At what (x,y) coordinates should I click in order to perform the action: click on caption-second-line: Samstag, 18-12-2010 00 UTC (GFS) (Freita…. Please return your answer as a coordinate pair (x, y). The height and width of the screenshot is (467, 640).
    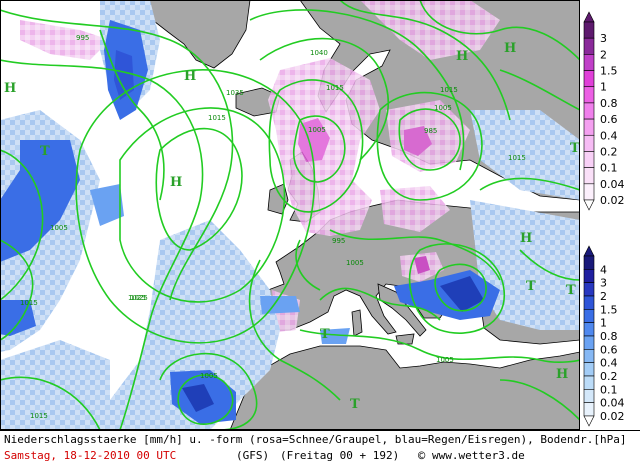
    Looking at the image, I should click on (264, 456).